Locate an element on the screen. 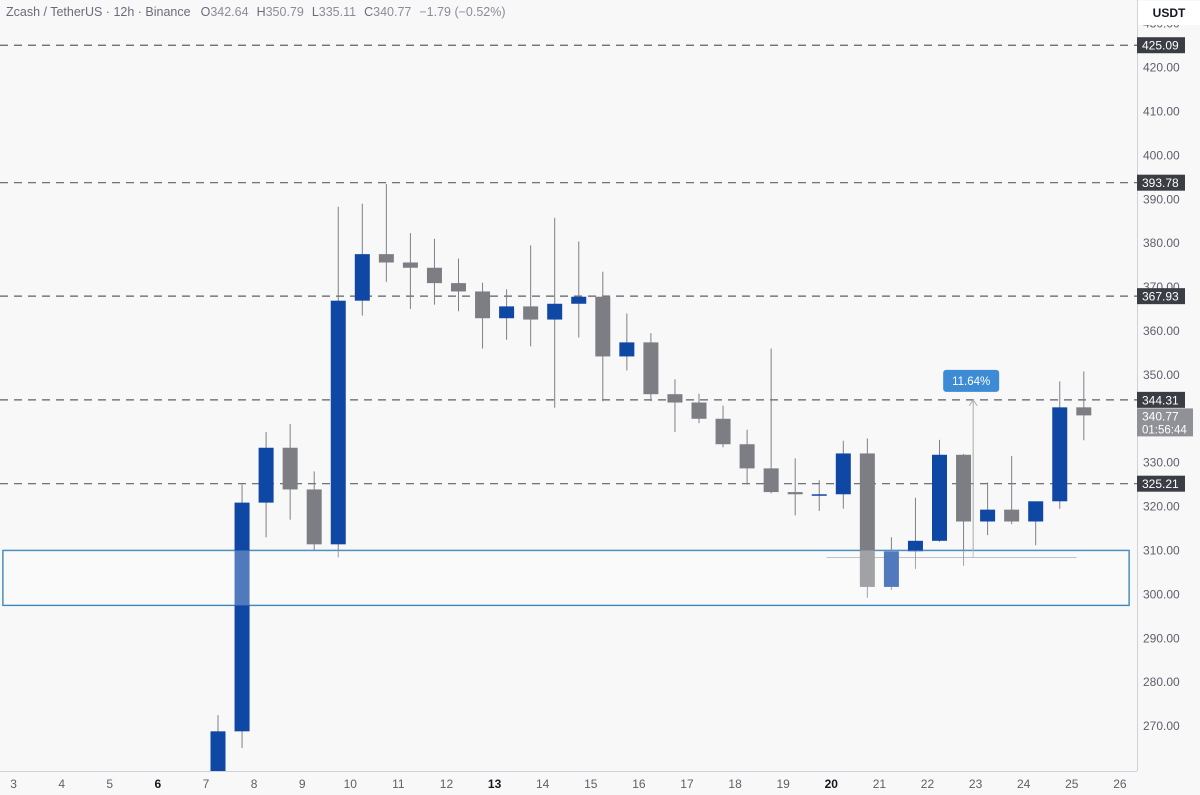 The image size is (1200, 795). high-key: H is located at coordinates (261, 12).